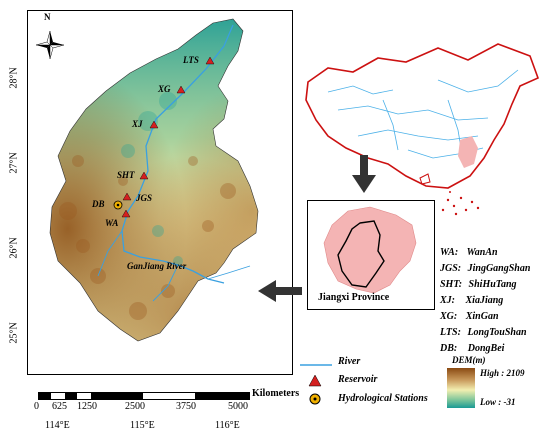 The width and height of the screenshot is (550, 436). Describe the element at coordinates (144, 175) in the screenshot. I see `reservoir-marker-sht` at that location.